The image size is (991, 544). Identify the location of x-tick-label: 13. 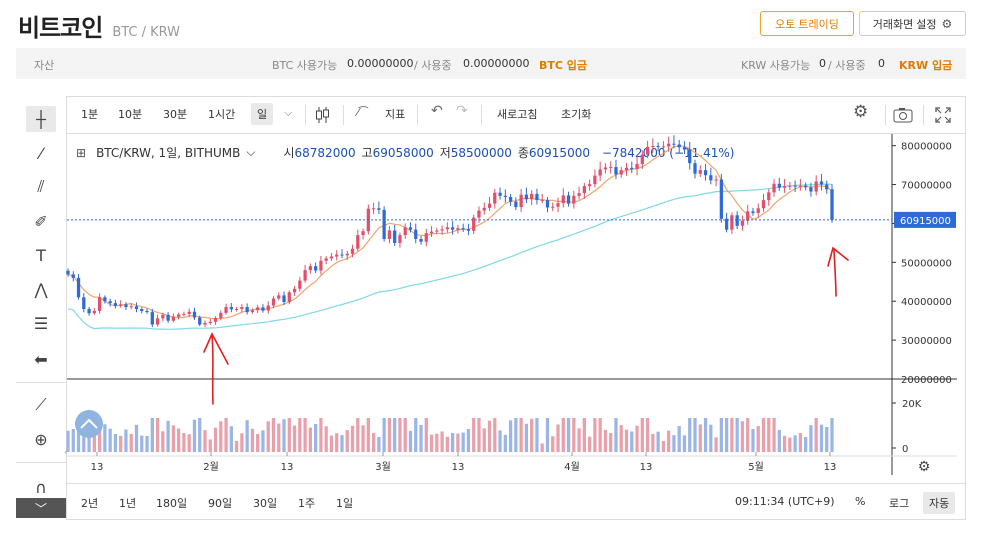
(287, 467).